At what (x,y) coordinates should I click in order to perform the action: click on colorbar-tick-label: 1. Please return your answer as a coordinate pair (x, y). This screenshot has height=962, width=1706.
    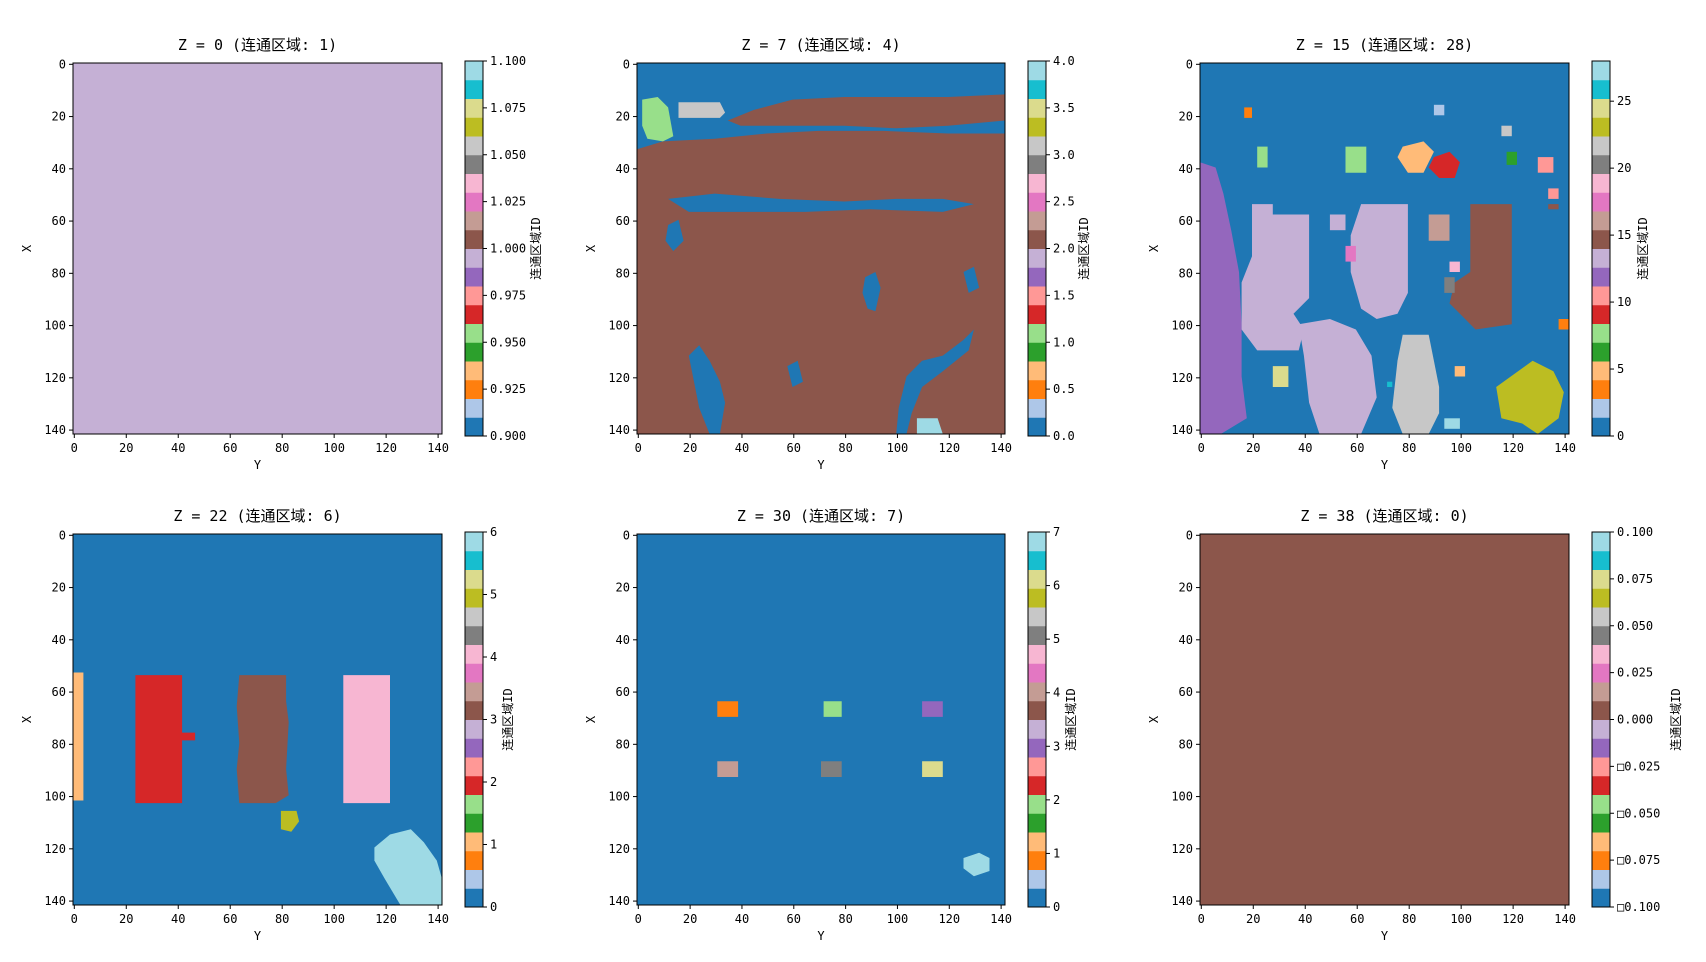
    Looking at the image, I should click on (1056, 853).